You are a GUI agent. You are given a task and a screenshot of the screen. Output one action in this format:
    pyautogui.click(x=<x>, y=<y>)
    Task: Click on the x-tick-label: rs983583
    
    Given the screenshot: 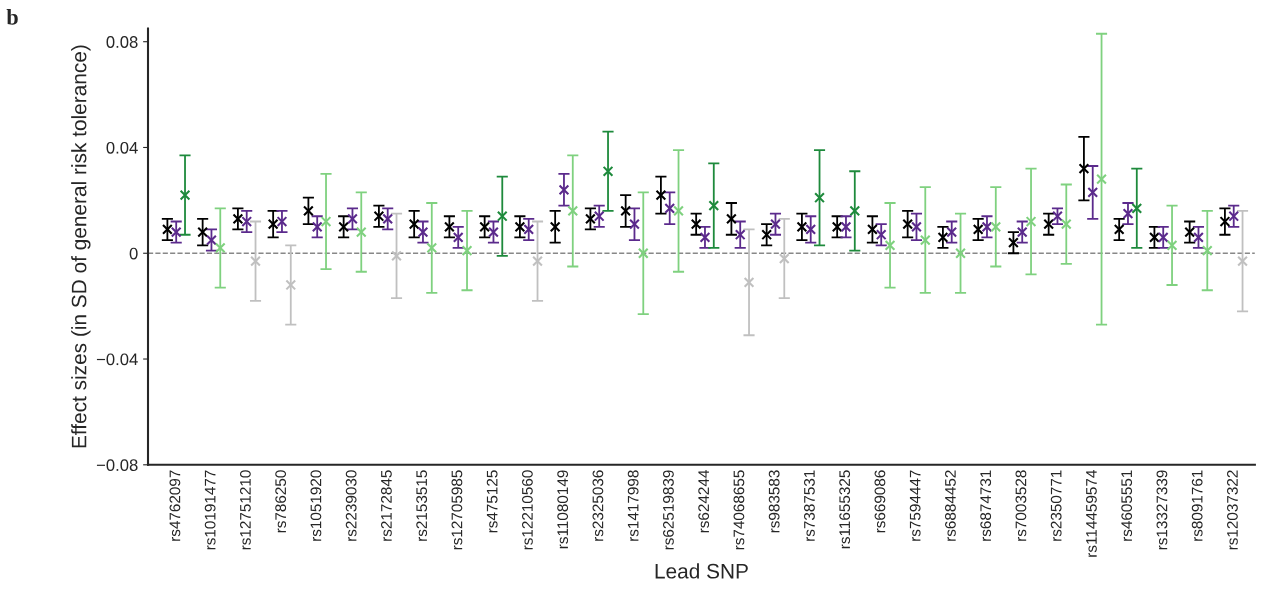 What is the action you would take?
    pyautogui.click(x=774, y=501)
    